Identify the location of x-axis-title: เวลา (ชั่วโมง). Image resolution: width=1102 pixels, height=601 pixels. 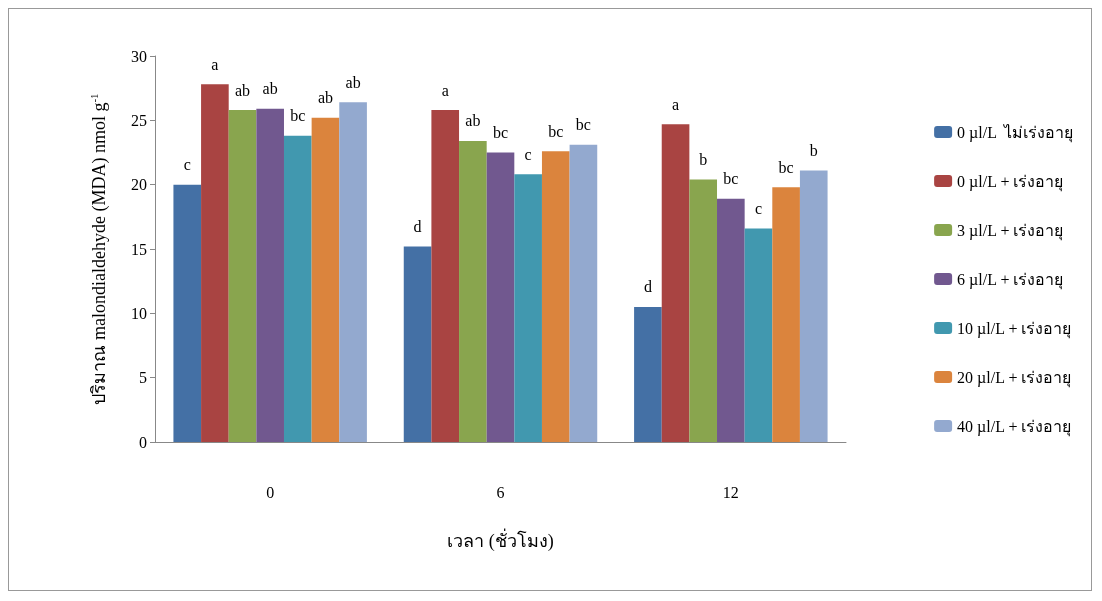
(500, 540).